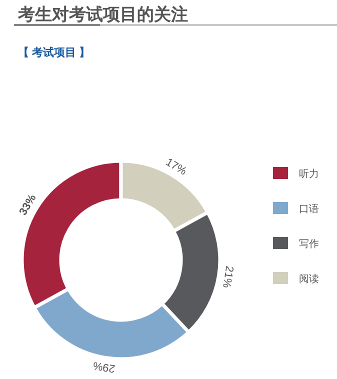  What do you see at coordinates (54, 53) in the screenshot?
I see `subtitle: 【 考试项目 】` at bounding box center [54, 53].